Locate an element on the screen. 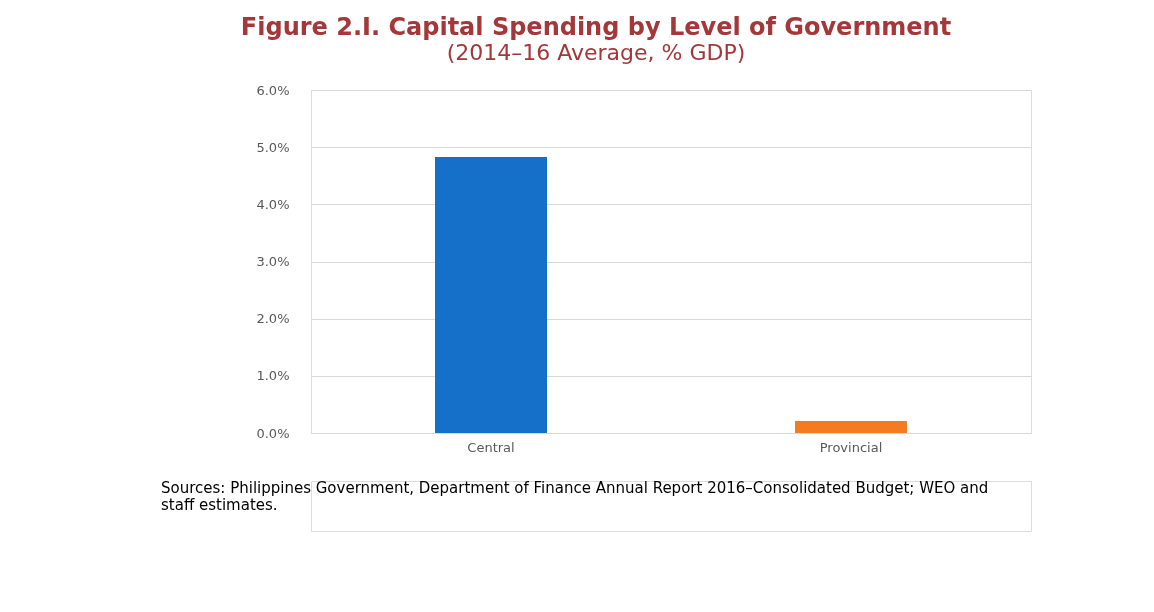  y-tick-label: 6.0% is located at coordinates (273, 90).